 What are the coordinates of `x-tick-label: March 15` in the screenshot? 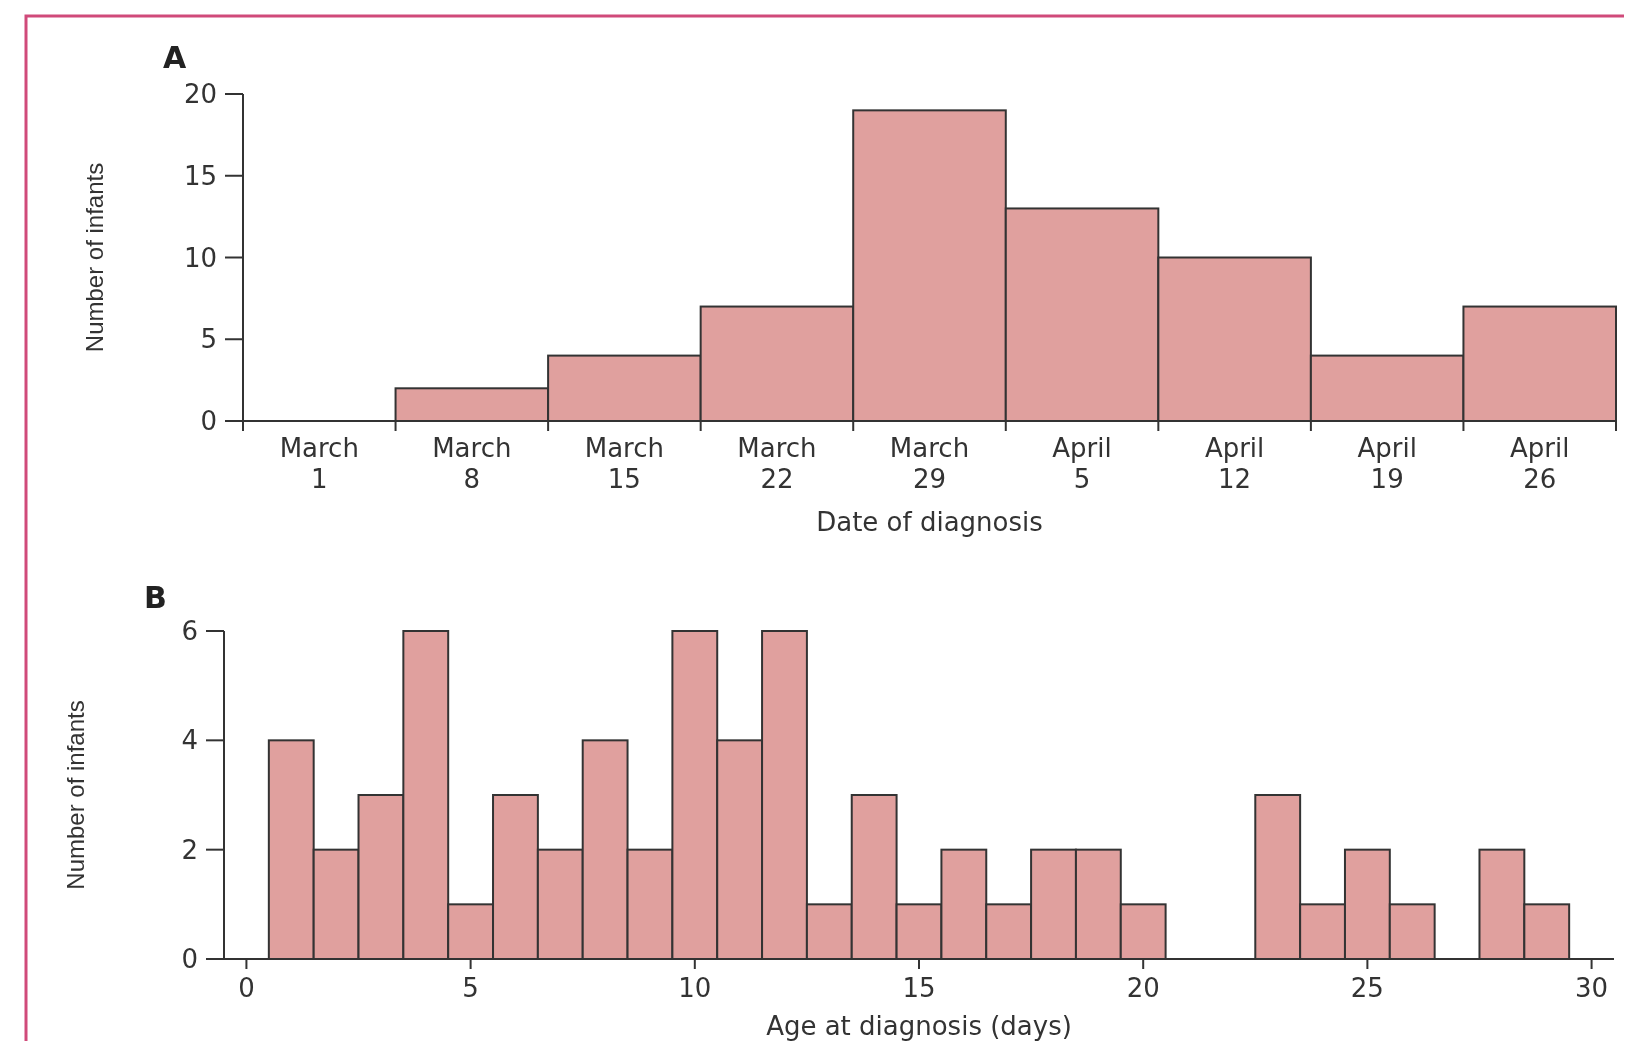 It's located at (624, 463).